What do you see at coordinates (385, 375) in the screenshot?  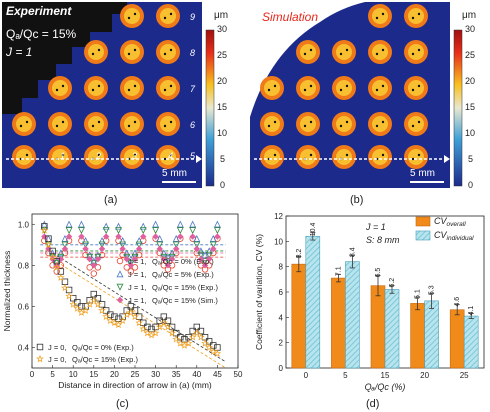 I see `x-tick-label: 15` at bounding box center [385, 375].